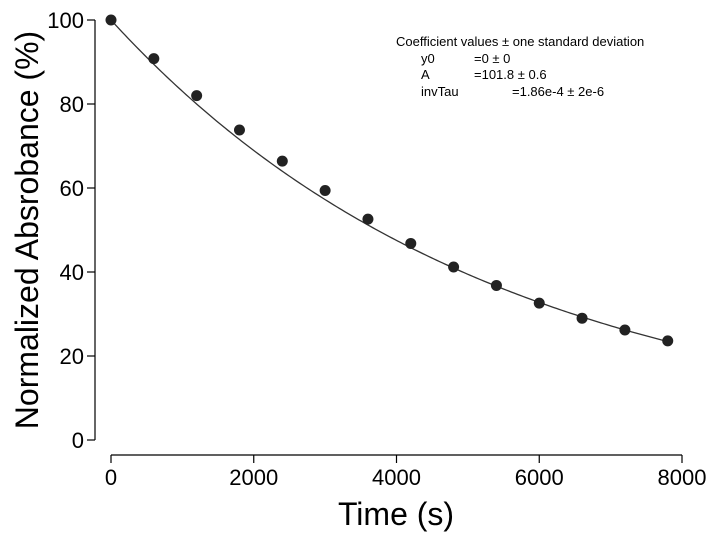 The width and height of the screenshot is (716, 538). What do you see at coordinates (428, 58) in the screenshot?
I see `coef-name-y0: y0` at bounding box center [428, 58].